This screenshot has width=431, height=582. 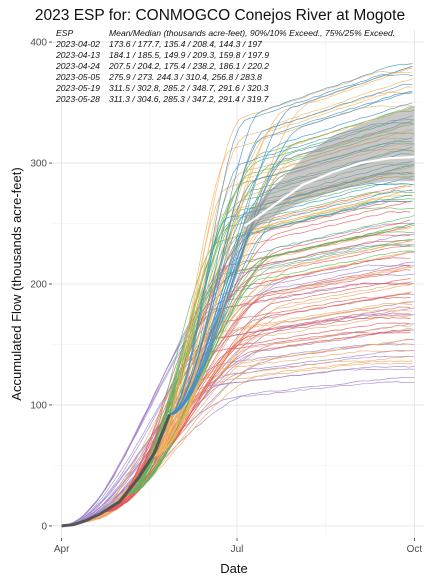 What do you see at coordinates (237, 549) in the screenshot?
I see `x-tick-label: Jul` at bounding box center [237, 549].